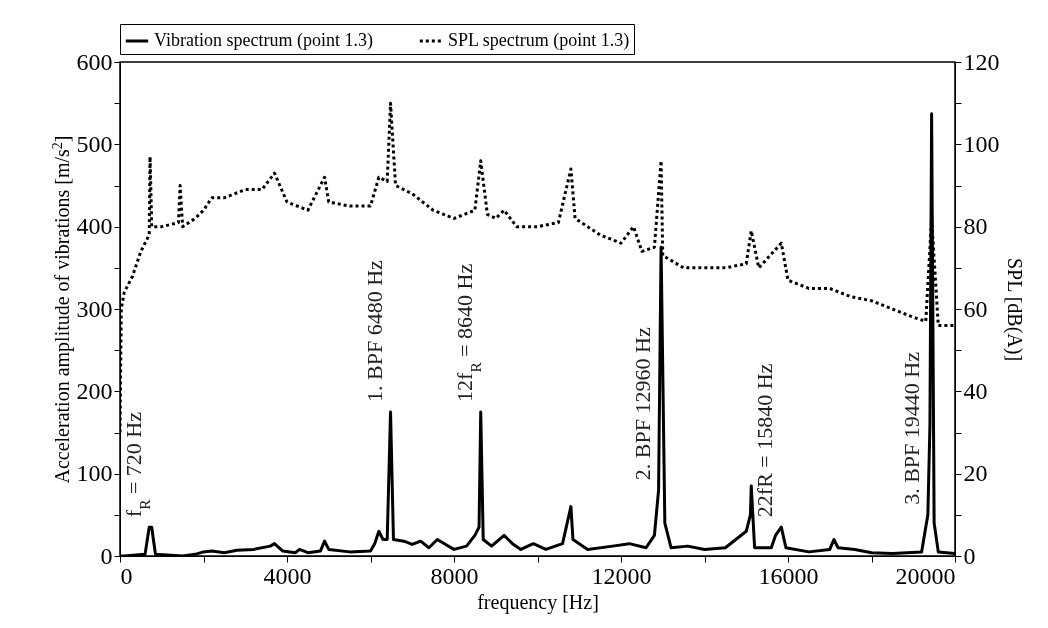 Image resolution: width=1048 pixels, height=628 pixels. I want to click on legend-label: SPL spectrum (point 1.3), so click(539, 40).